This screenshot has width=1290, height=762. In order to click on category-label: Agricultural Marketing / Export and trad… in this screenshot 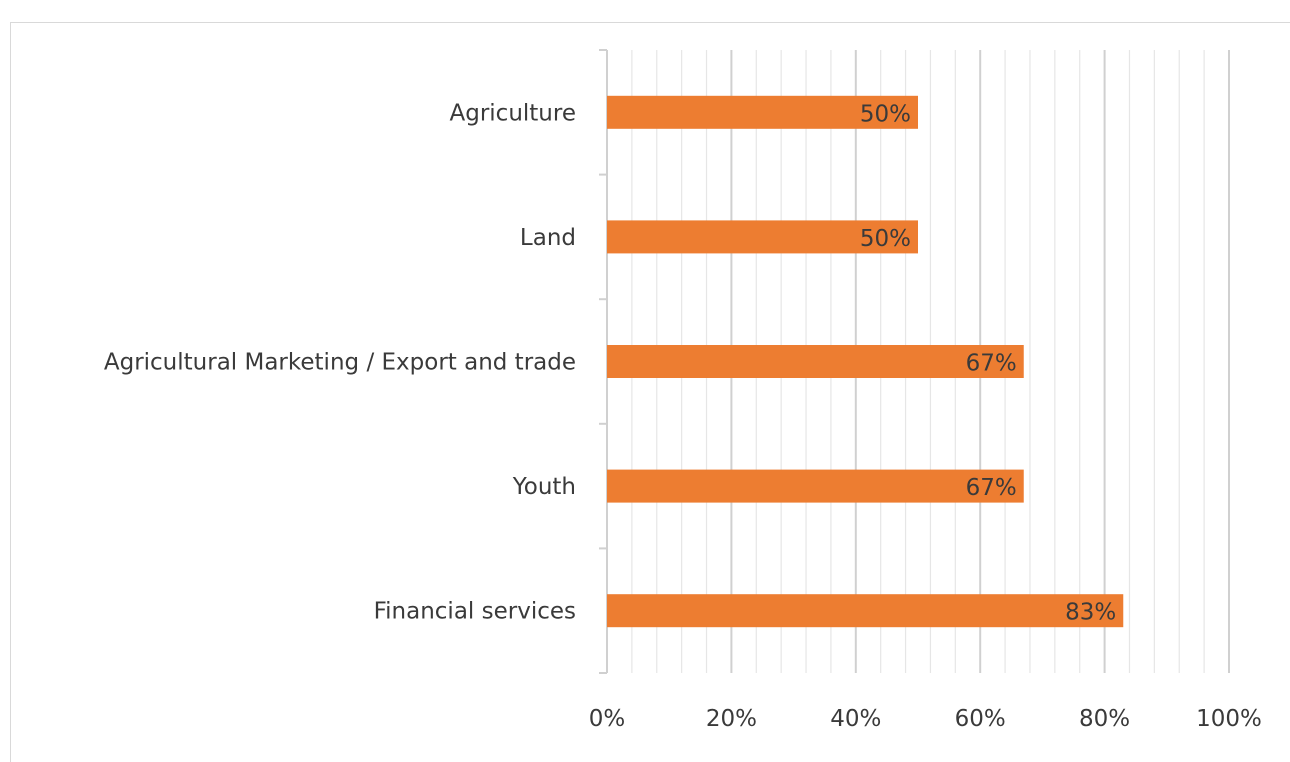, I will do `click(340, 363)`.